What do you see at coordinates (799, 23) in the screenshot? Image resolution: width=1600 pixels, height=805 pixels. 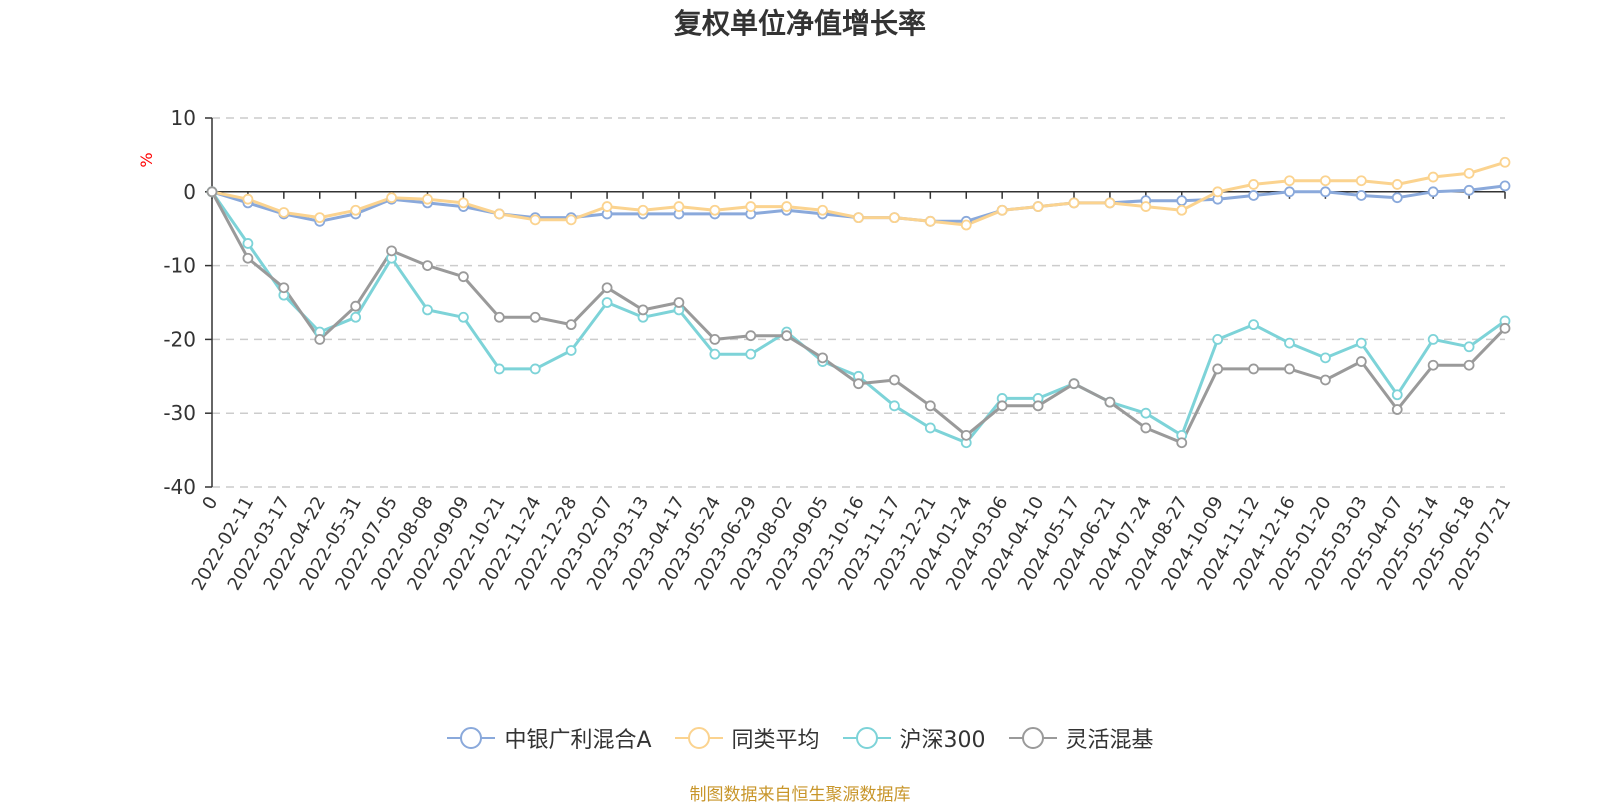 I see `chart-title: 复权单位净值增长率` at bounding box center [799, 23].